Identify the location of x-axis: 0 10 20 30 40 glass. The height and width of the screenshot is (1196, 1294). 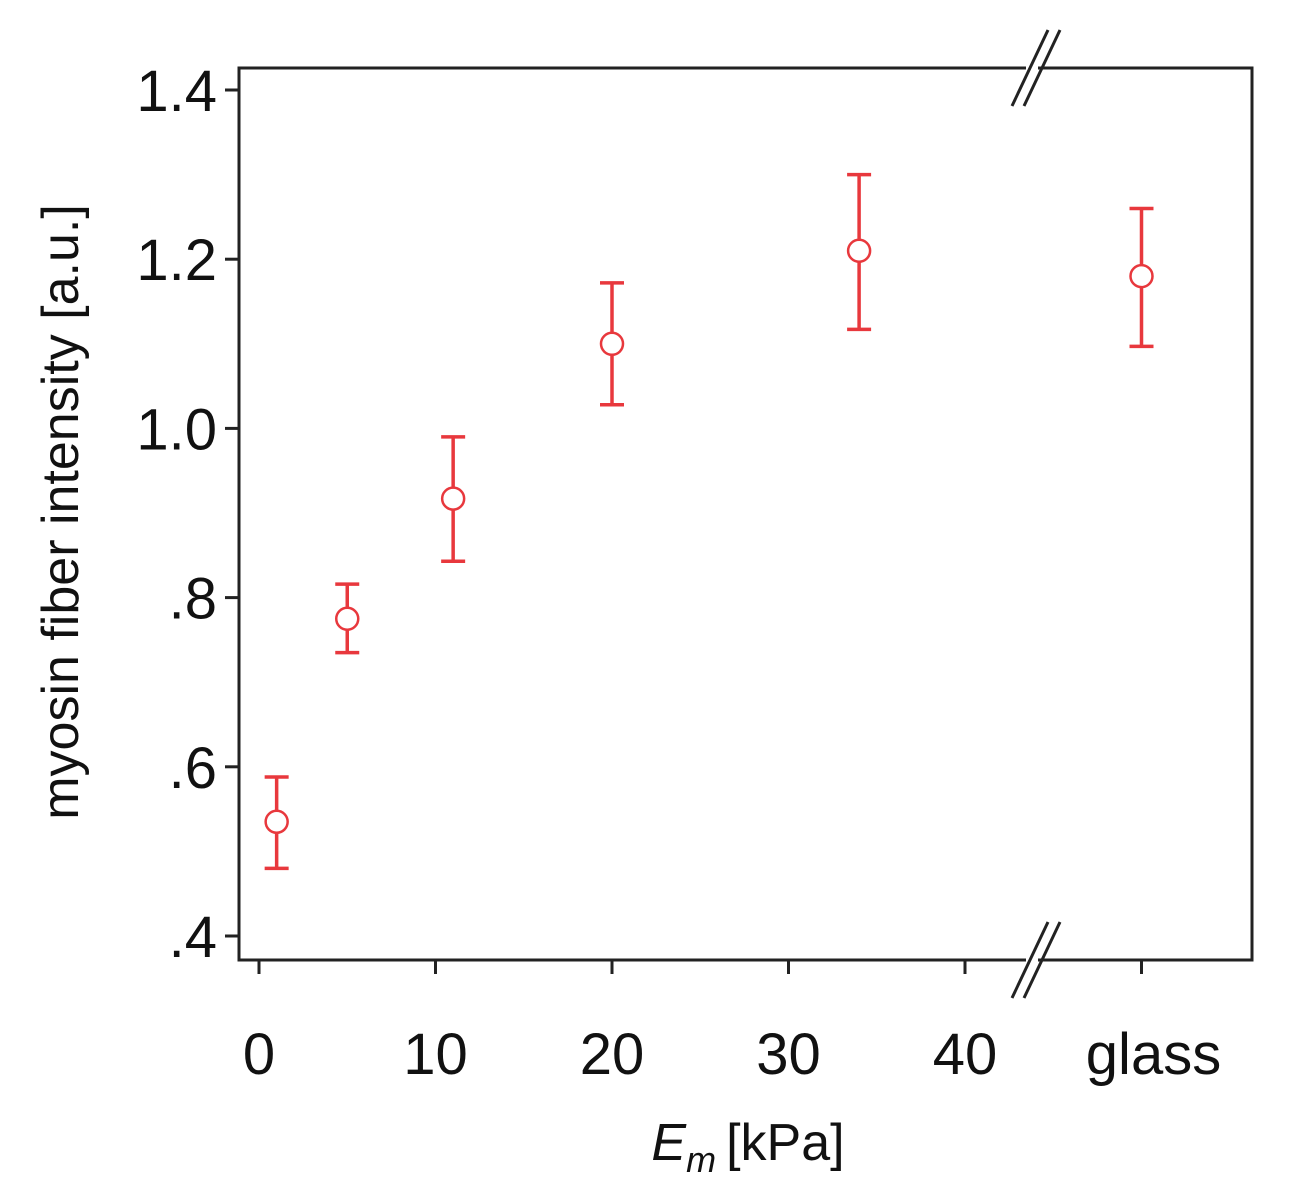
(732, 1023).